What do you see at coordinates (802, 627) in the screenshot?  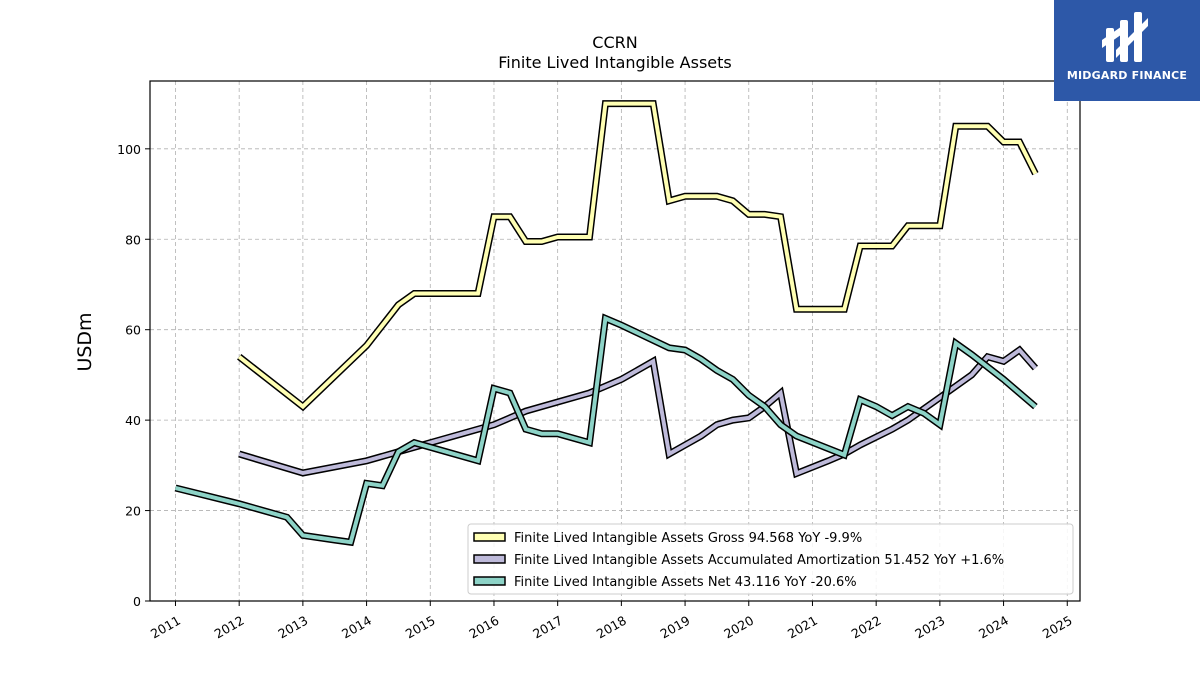 I see `x-tick-label: 2021` at bounding box center [802, 627].